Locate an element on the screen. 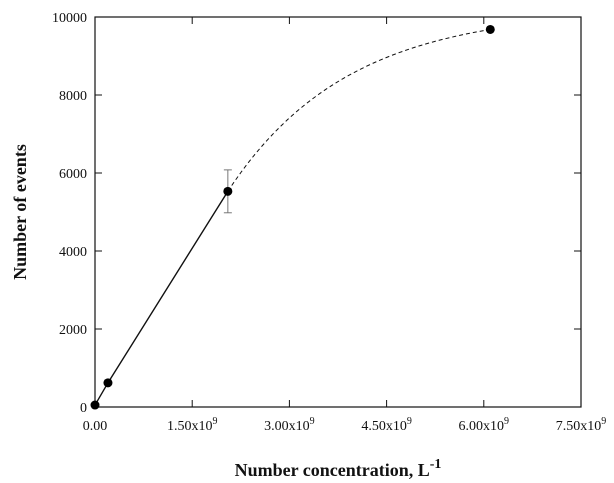 Image resolution: width=614 pixels, height=483 pixels. y-tick-label-2: 4000 is located at coordinates (73, 252).